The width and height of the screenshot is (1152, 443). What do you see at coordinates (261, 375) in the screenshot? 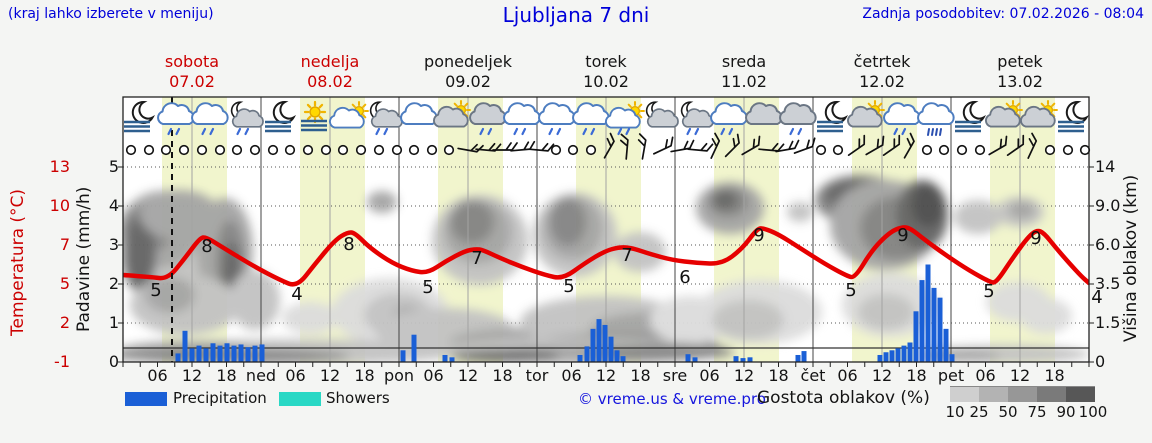
I see `x-day-label: ned` at bounding box center [261, 375].